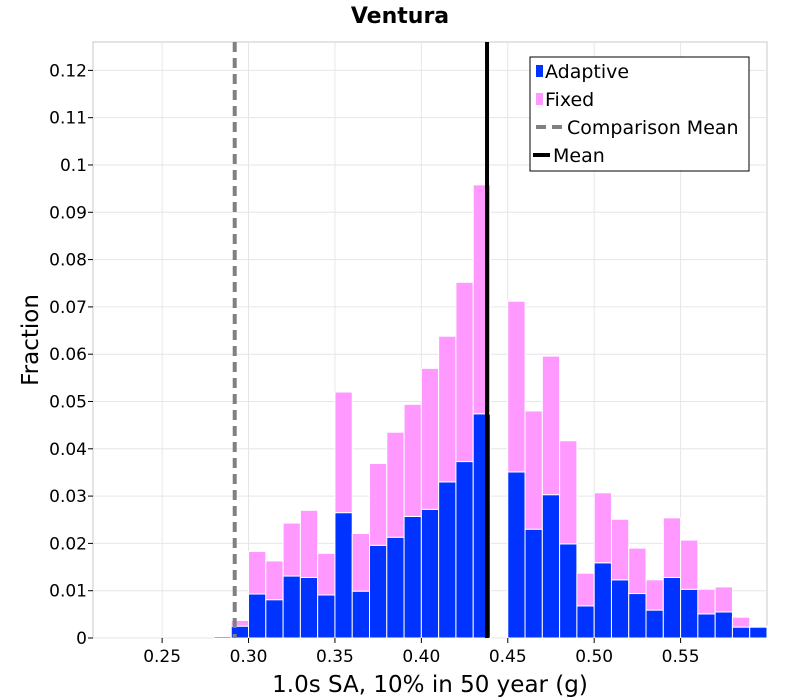 The height and width of the screenshot is (700, 800). I want to click on x-axis-label: 1.0s SA, 10% in 50 year (g), so click(430, 685).